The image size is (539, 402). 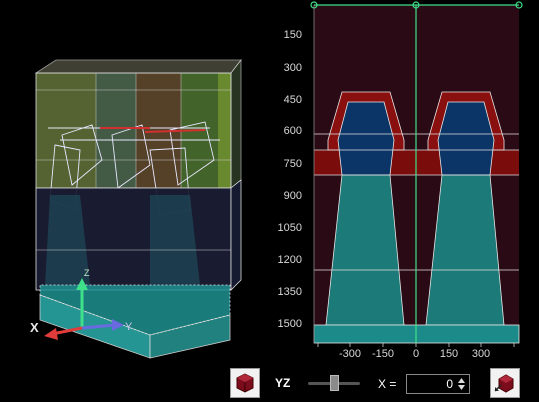 What do you see at coordinates (292, 35) in the screenshot?
I see `y-tick-label: 150` at bounding box center [292, 35].